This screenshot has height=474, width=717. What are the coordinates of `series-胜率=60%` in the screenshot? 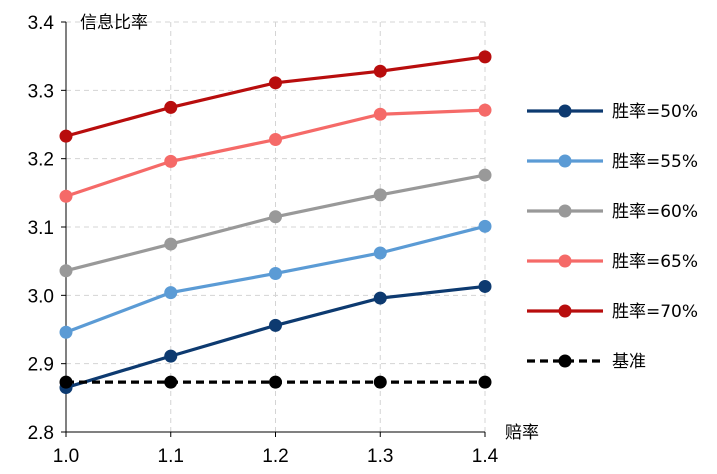 It's located at (275, 223).